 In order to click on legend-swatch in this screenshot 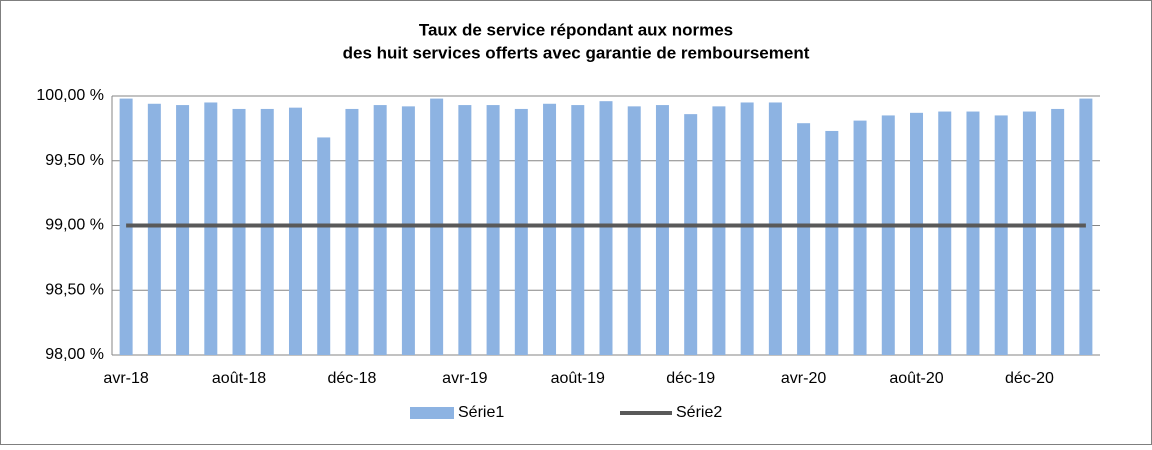, I will do `click(432, 413)`.